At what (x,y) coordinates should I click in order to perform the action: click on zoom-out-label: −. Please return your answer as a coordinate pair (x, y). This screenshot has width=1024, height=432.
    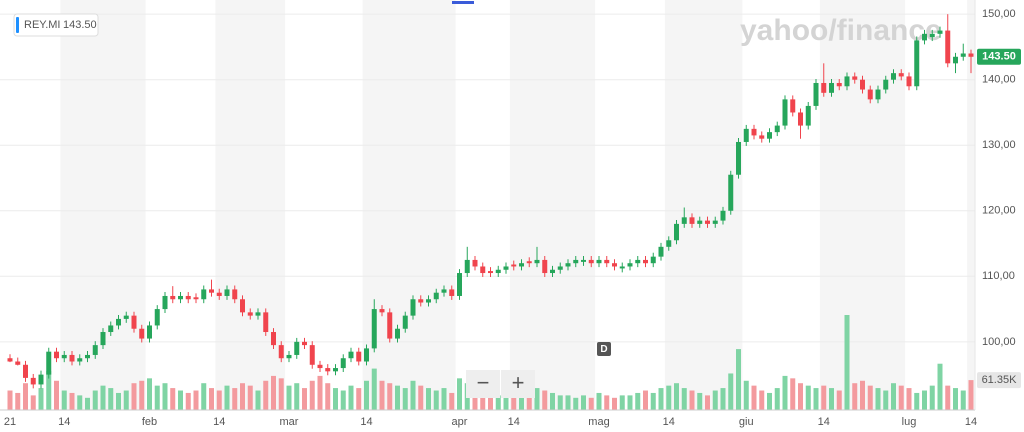
    Looking at the image, I should click on (483, 382).